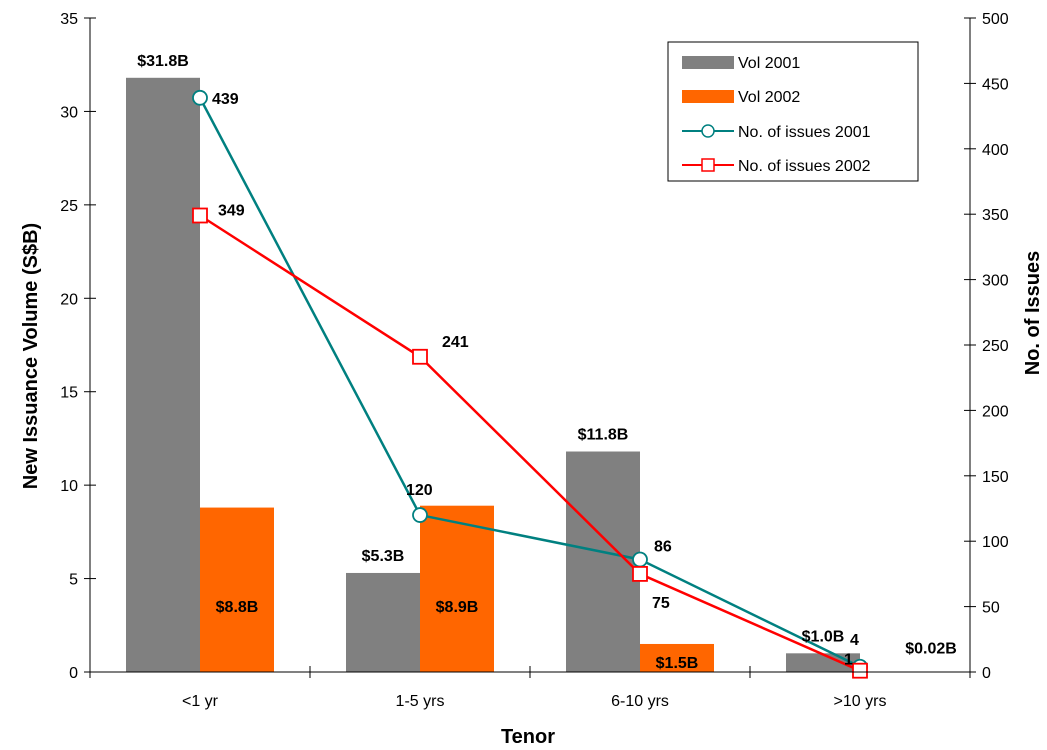  Describe the element at coordinates (420, 701) in the screenshot. I see `x-tick-label-1: 1-5 yrs` at that location.